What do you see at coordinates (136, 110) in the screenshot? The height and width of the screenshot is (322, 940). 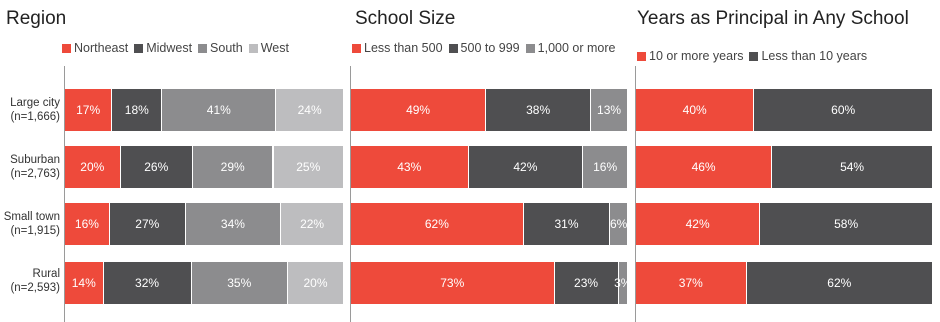 I see `bar-value-label: 18%` at bounding box center [136, 110].